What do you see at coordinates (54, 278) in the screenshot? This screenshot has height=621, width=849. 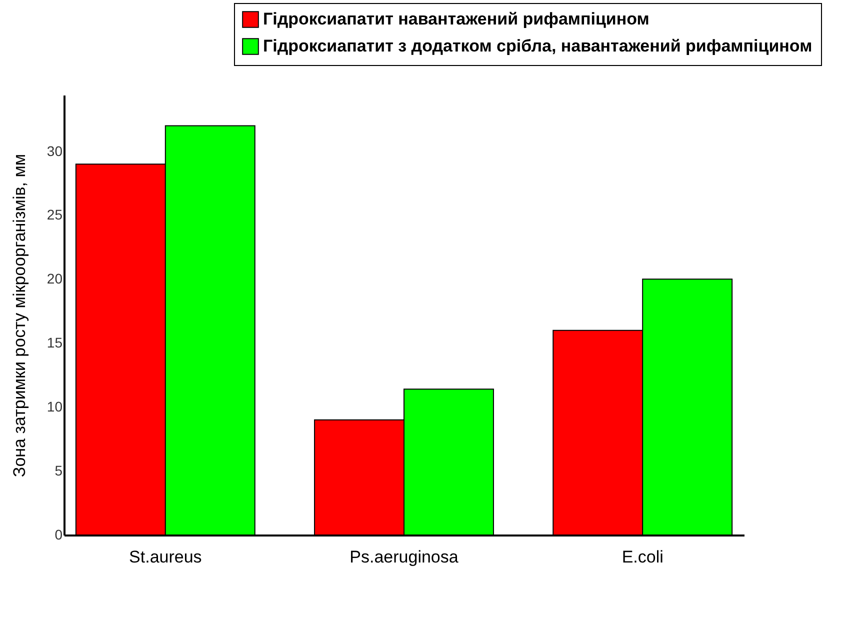 I see `y-tick-label: 20` at bounding box center [54, 278].